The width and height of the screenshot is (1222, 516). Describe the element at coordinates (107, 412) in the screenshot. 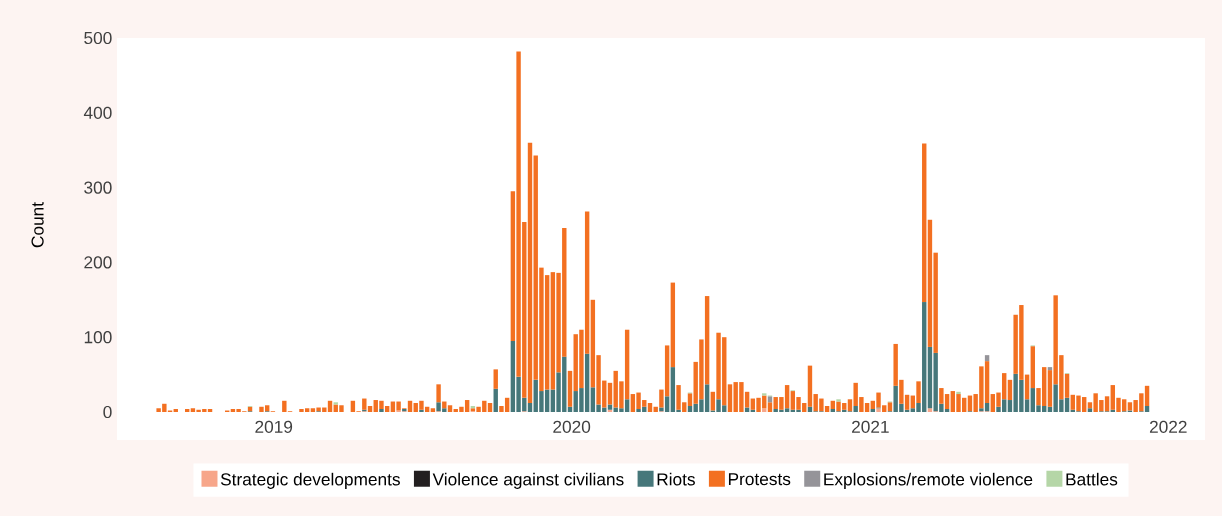

I see `y-tick-label: 0` at that location.